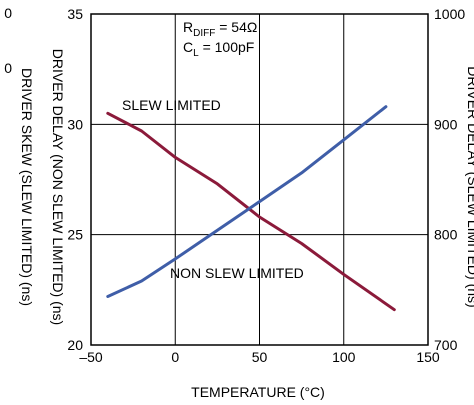 Image resolution: width=474 pixels, height=405 pixels. What do you see at coordinates (91, 357) in the screenshot?
I see `x-tick-label: –50` at bounding box center [91, 357].